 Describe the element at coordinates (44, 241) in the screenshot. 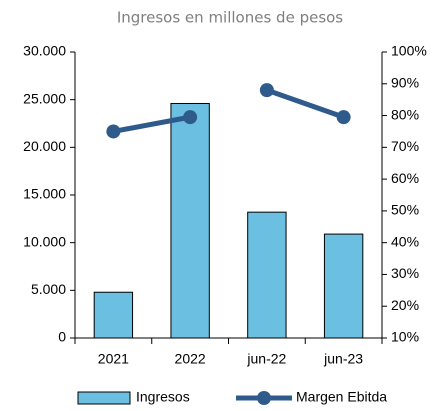

I see `y-tick-label: 10.000` at that location.